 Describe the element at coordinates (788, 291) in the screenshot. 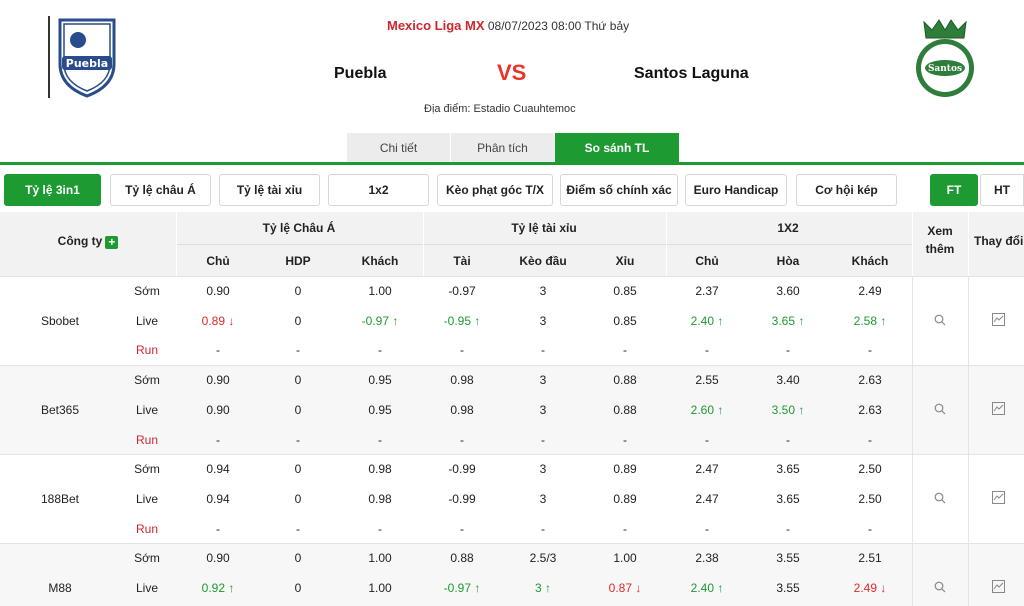

I see `odds-cell: 3.60` at that location.